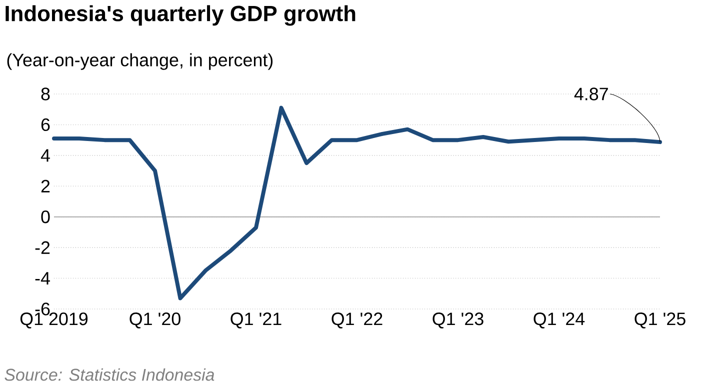  What do you see at coordinates (559, 320) in the screenshot?
I see `x-tick-label: Q1 '24` at bounding box center [559, 320].